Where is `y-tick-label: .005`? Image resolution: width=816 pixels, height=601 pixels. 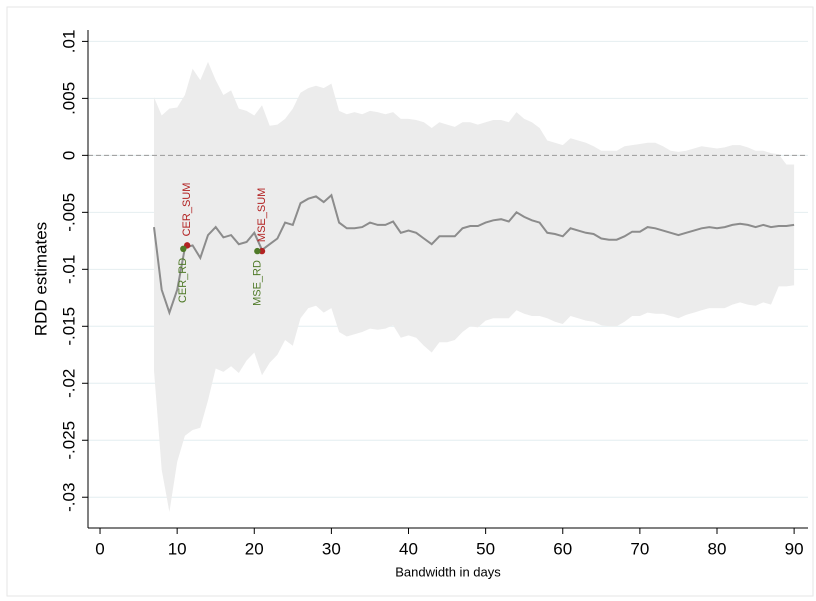
y-tick-label: .005 is located at coordinates (68, 98).